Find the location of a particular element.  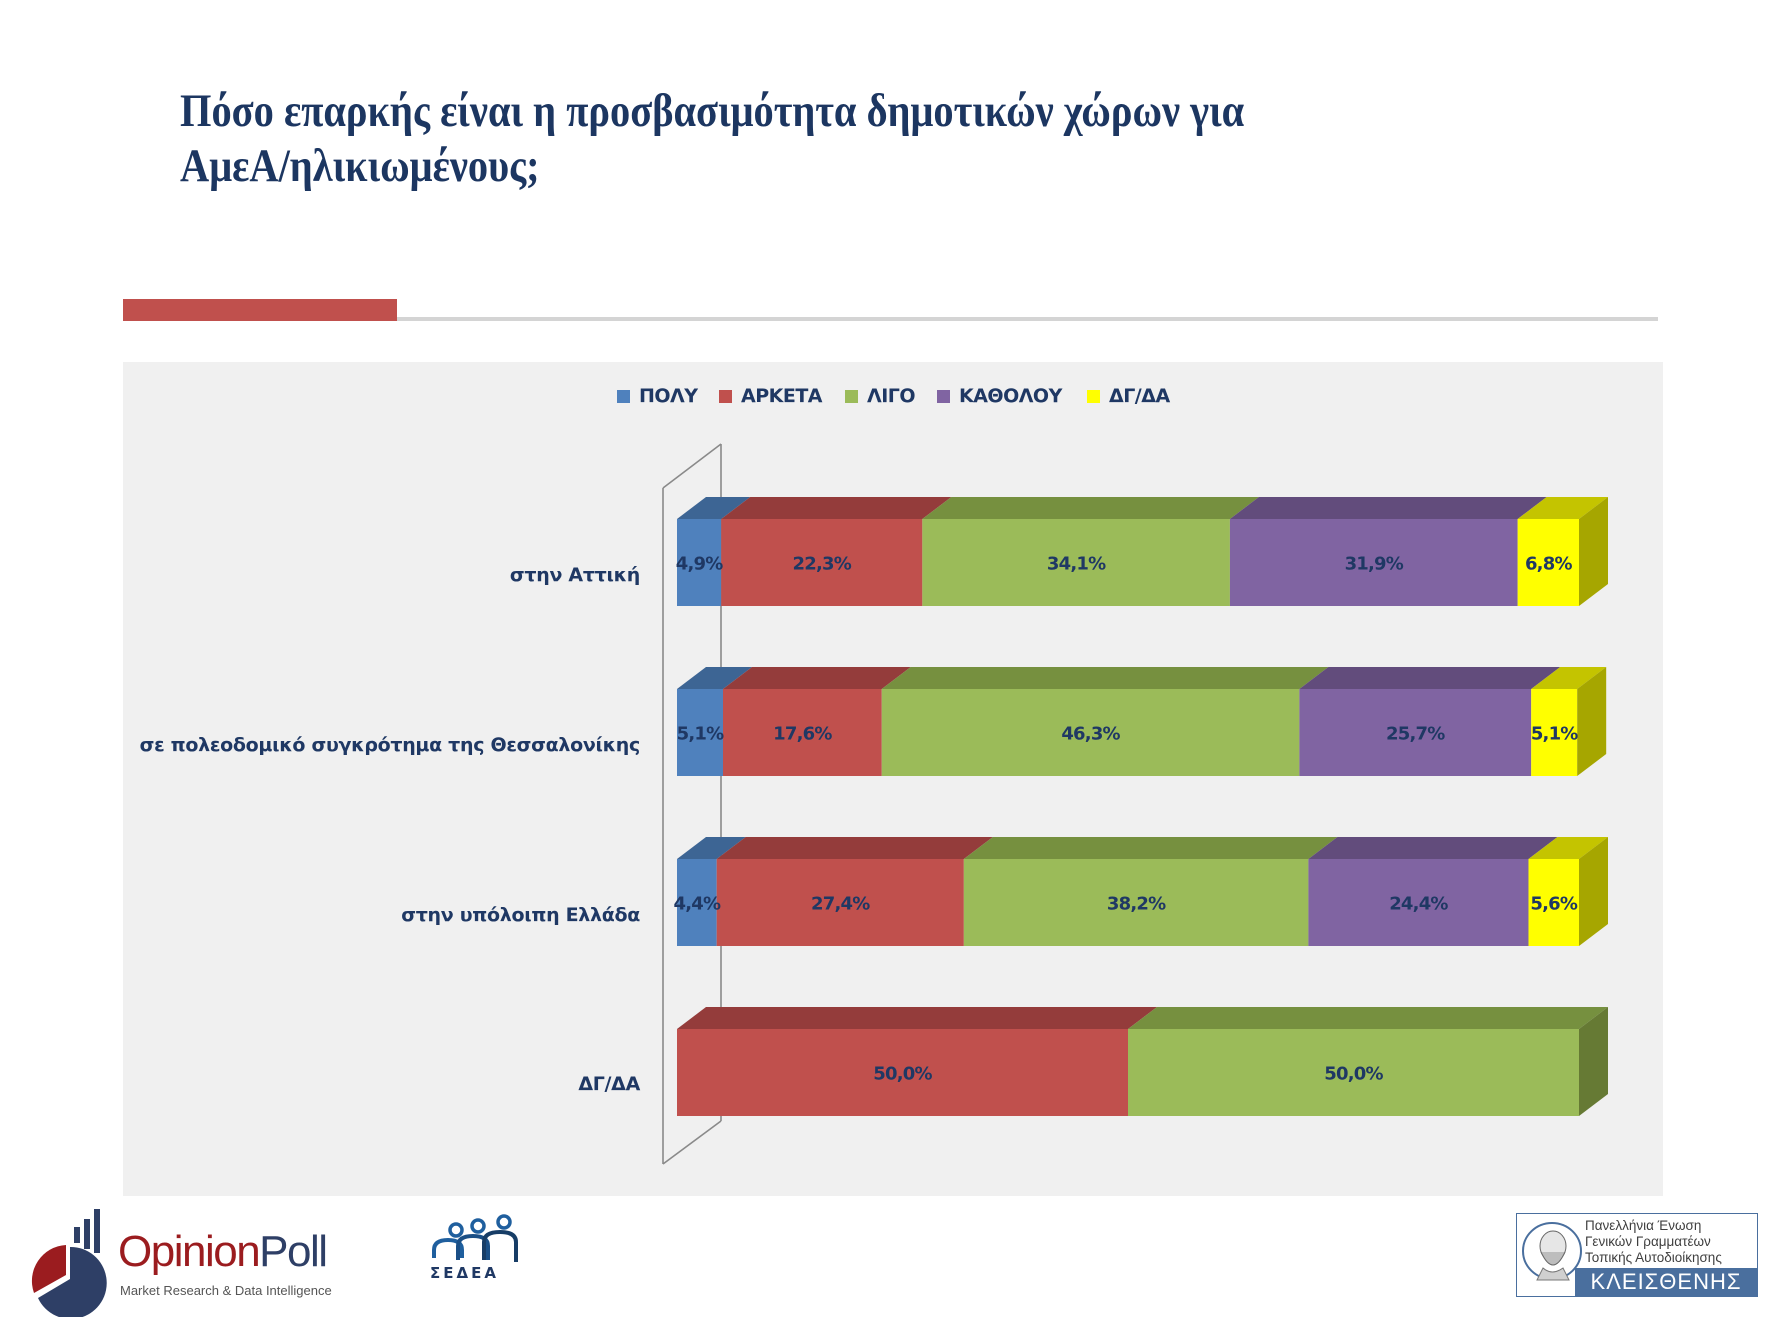

accent-bar is located at coordinates (260, 310).